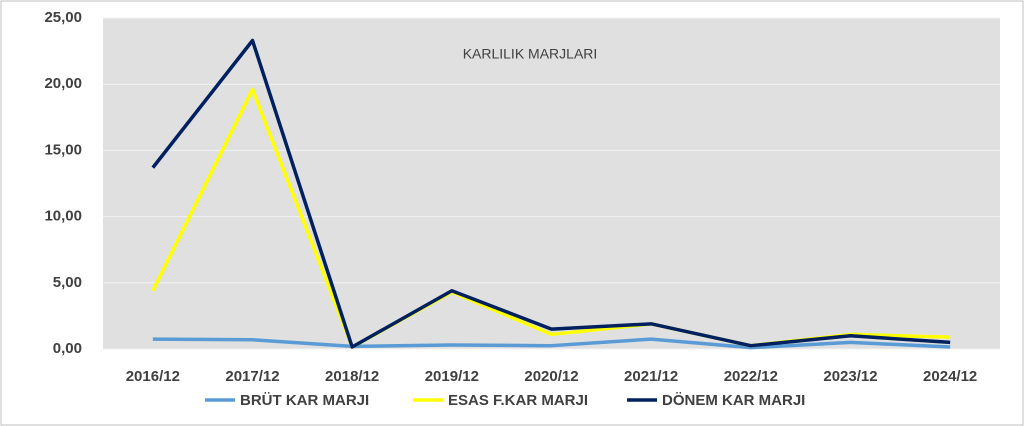 The height and width of the screenshot is (426, 1024). I want to click on x-tick-label: 2019/12, so click(452, 376).